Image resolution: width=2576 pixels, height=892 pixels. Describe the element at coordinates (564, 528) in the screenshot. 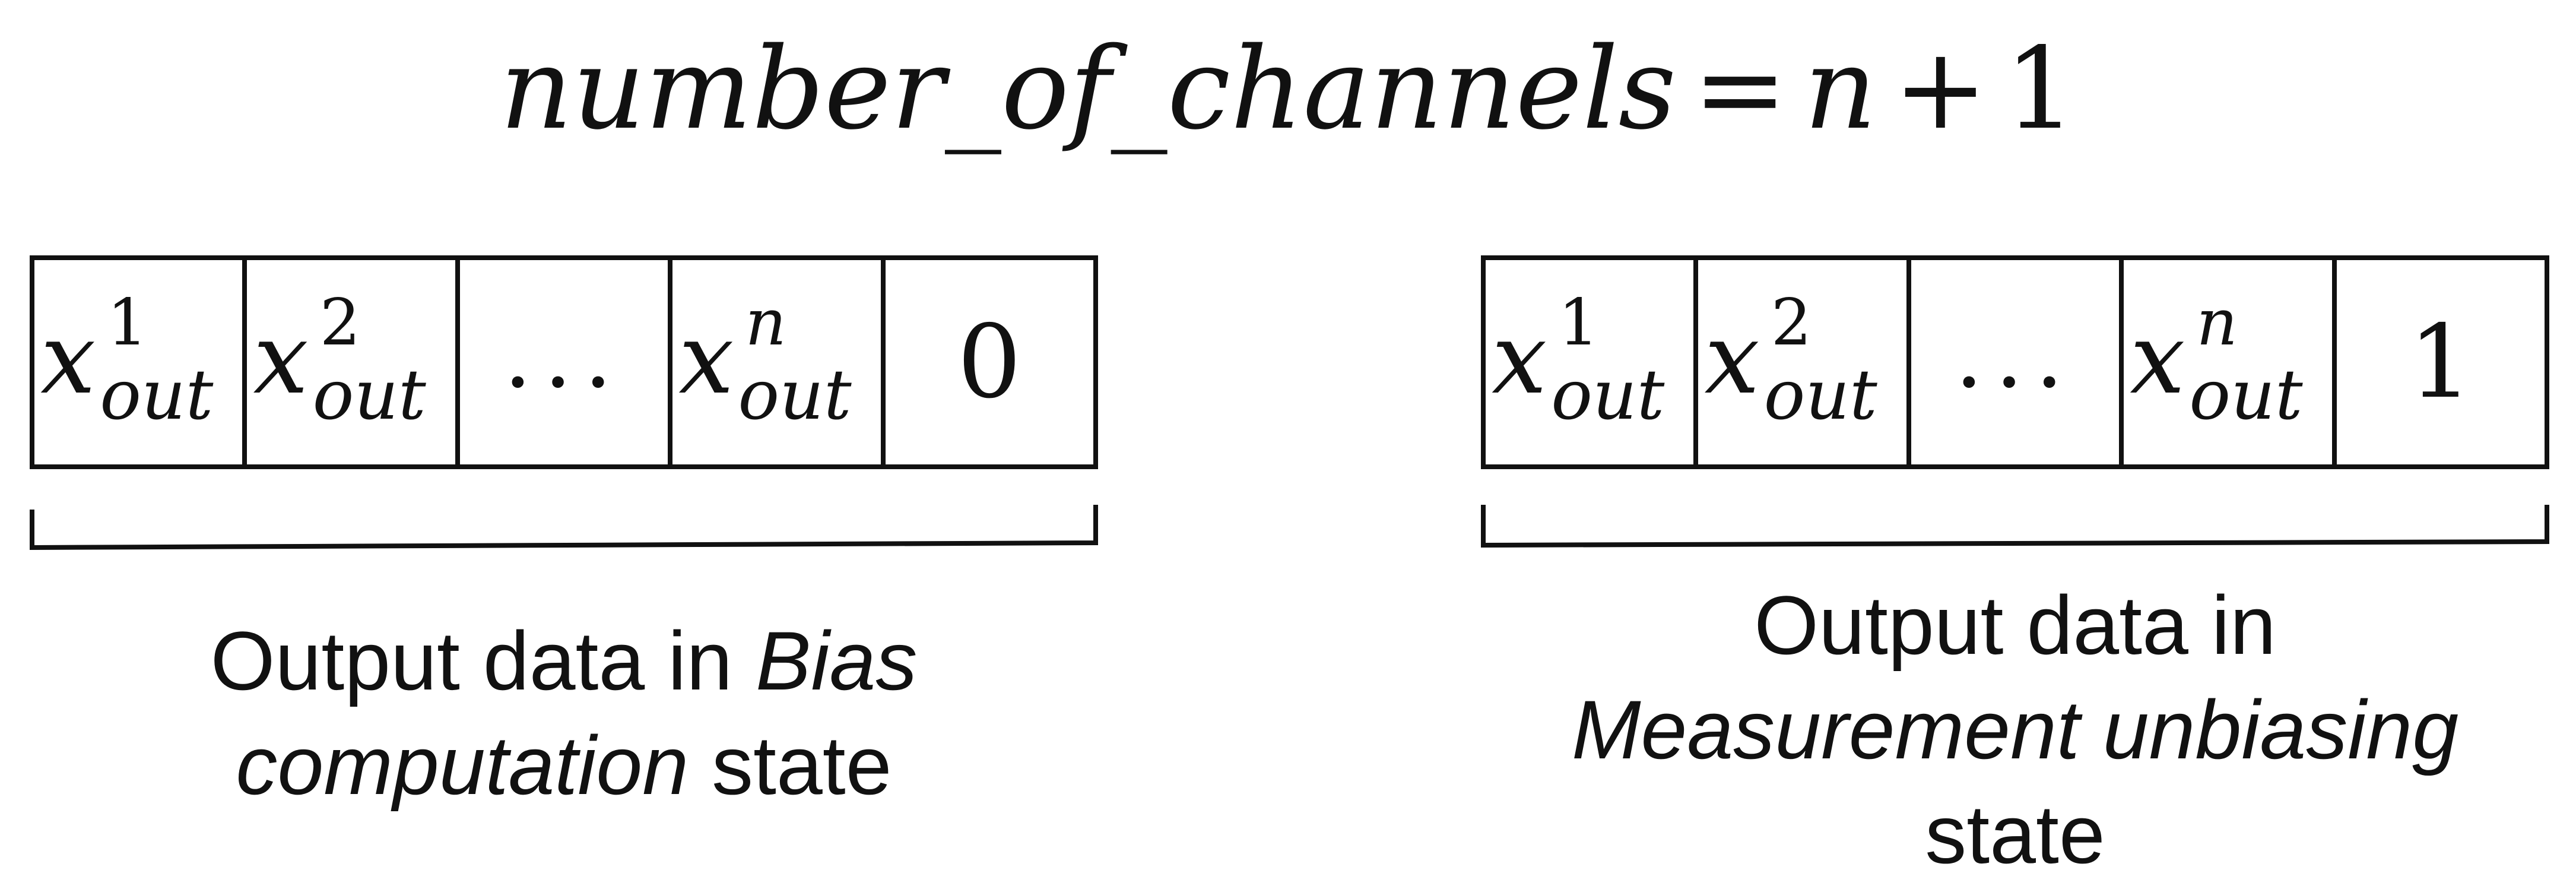

I see `bracket-bias` at that location.